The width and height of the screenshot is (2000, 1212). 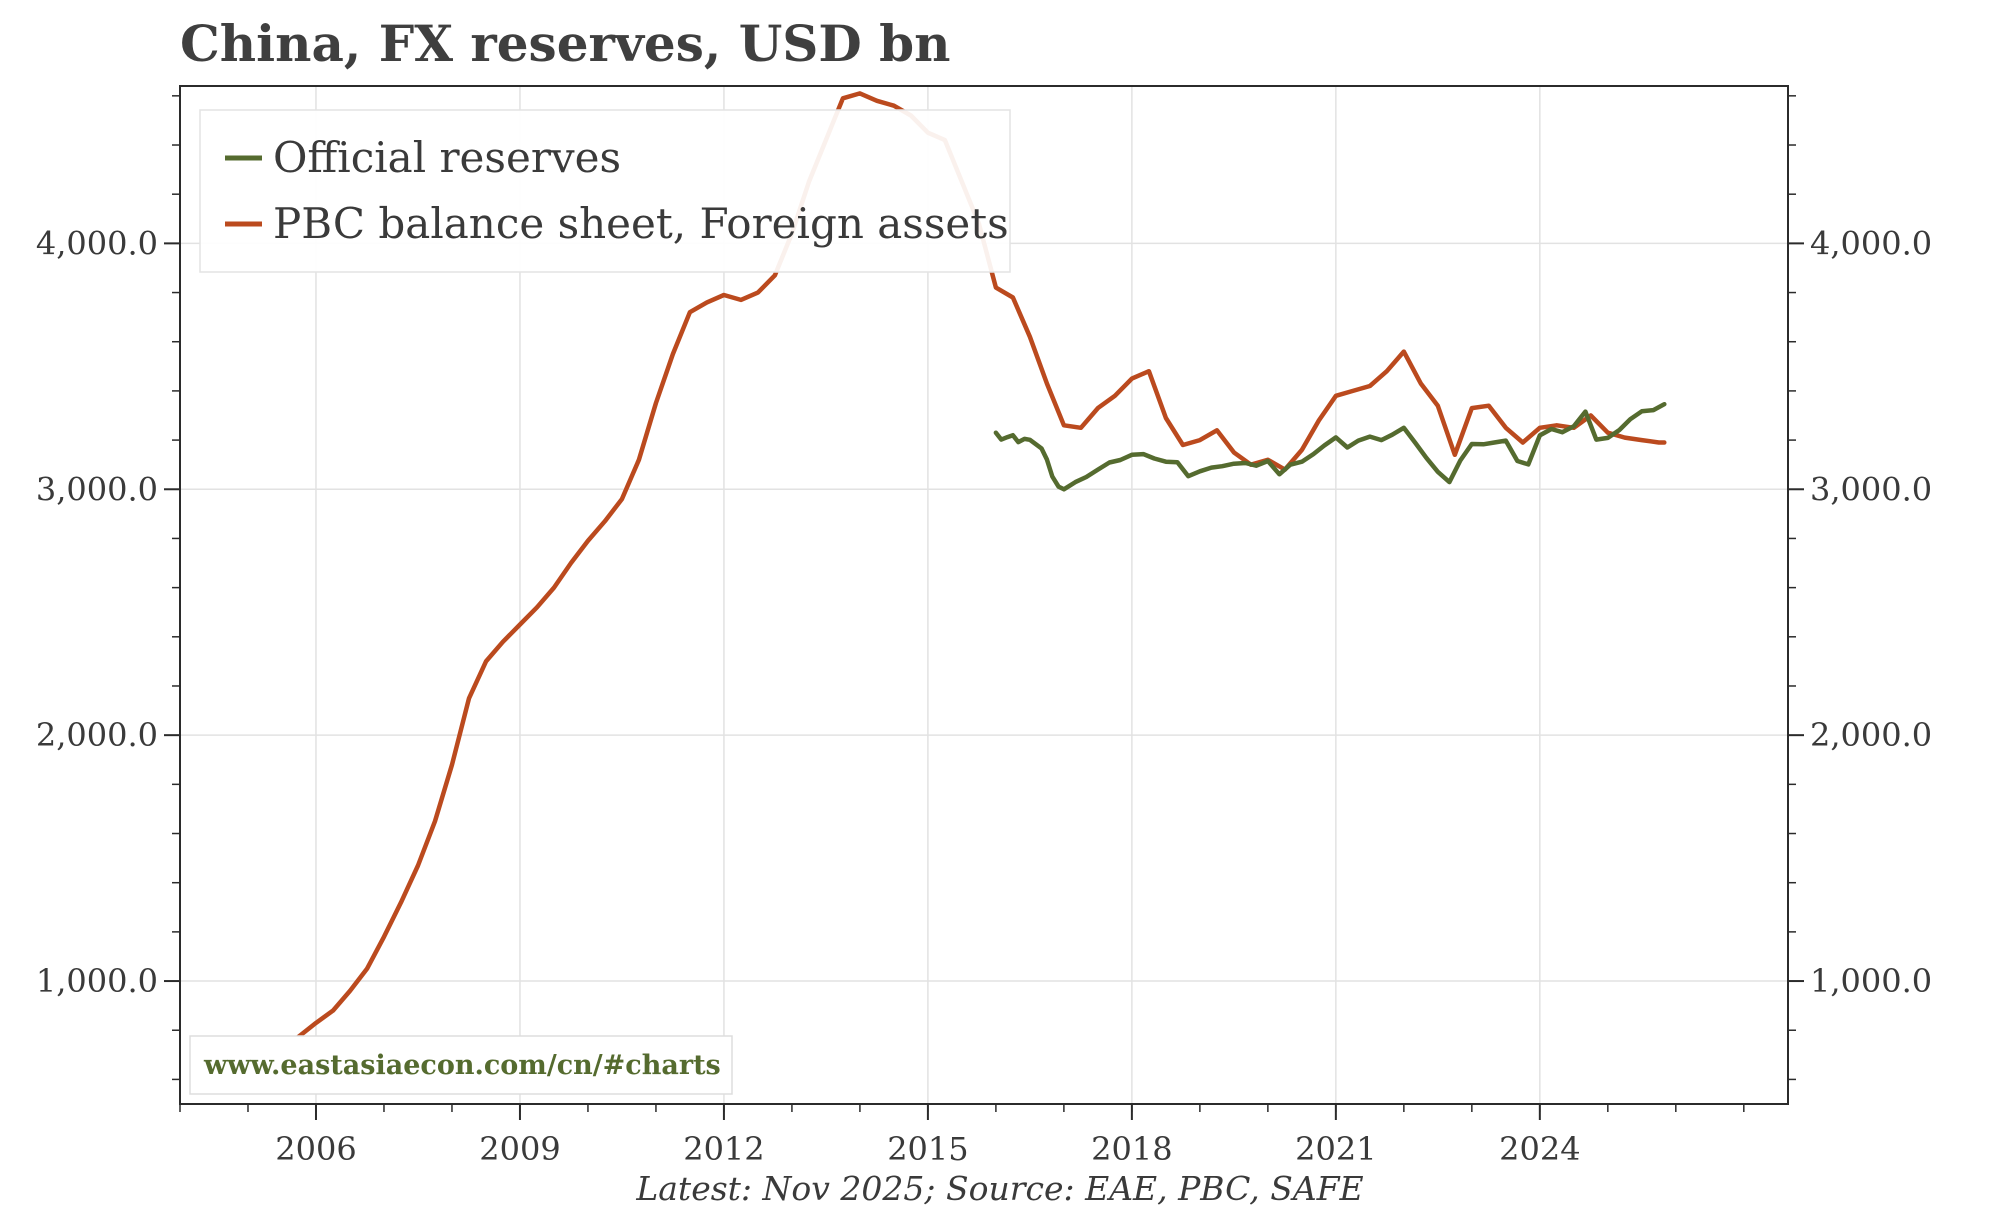 What do you see at coordinates (1330, 446) in the screenshot?
I see `series-line-official-reserves` at bounding box center [1330, 446].